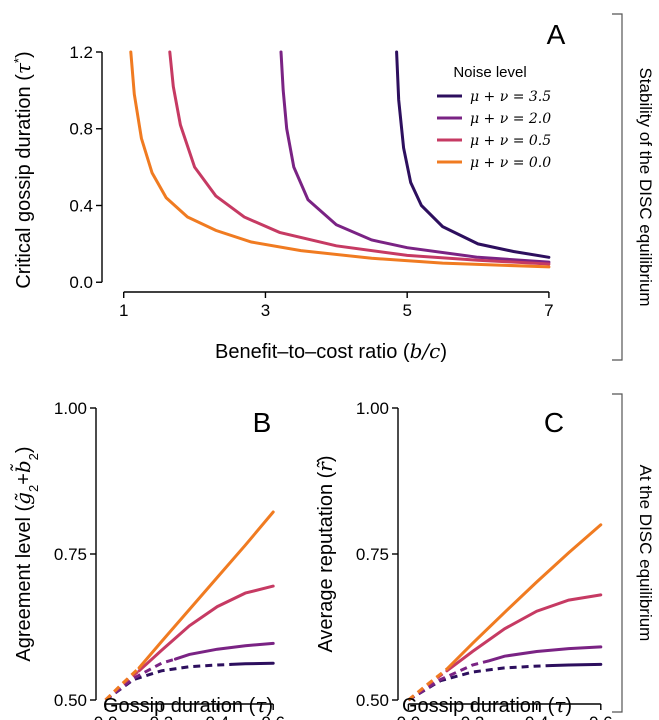  What do you see at coordinates (617, 553) in the screenshot?
I see `bracket-bottom` at bounding box center [617, 553].